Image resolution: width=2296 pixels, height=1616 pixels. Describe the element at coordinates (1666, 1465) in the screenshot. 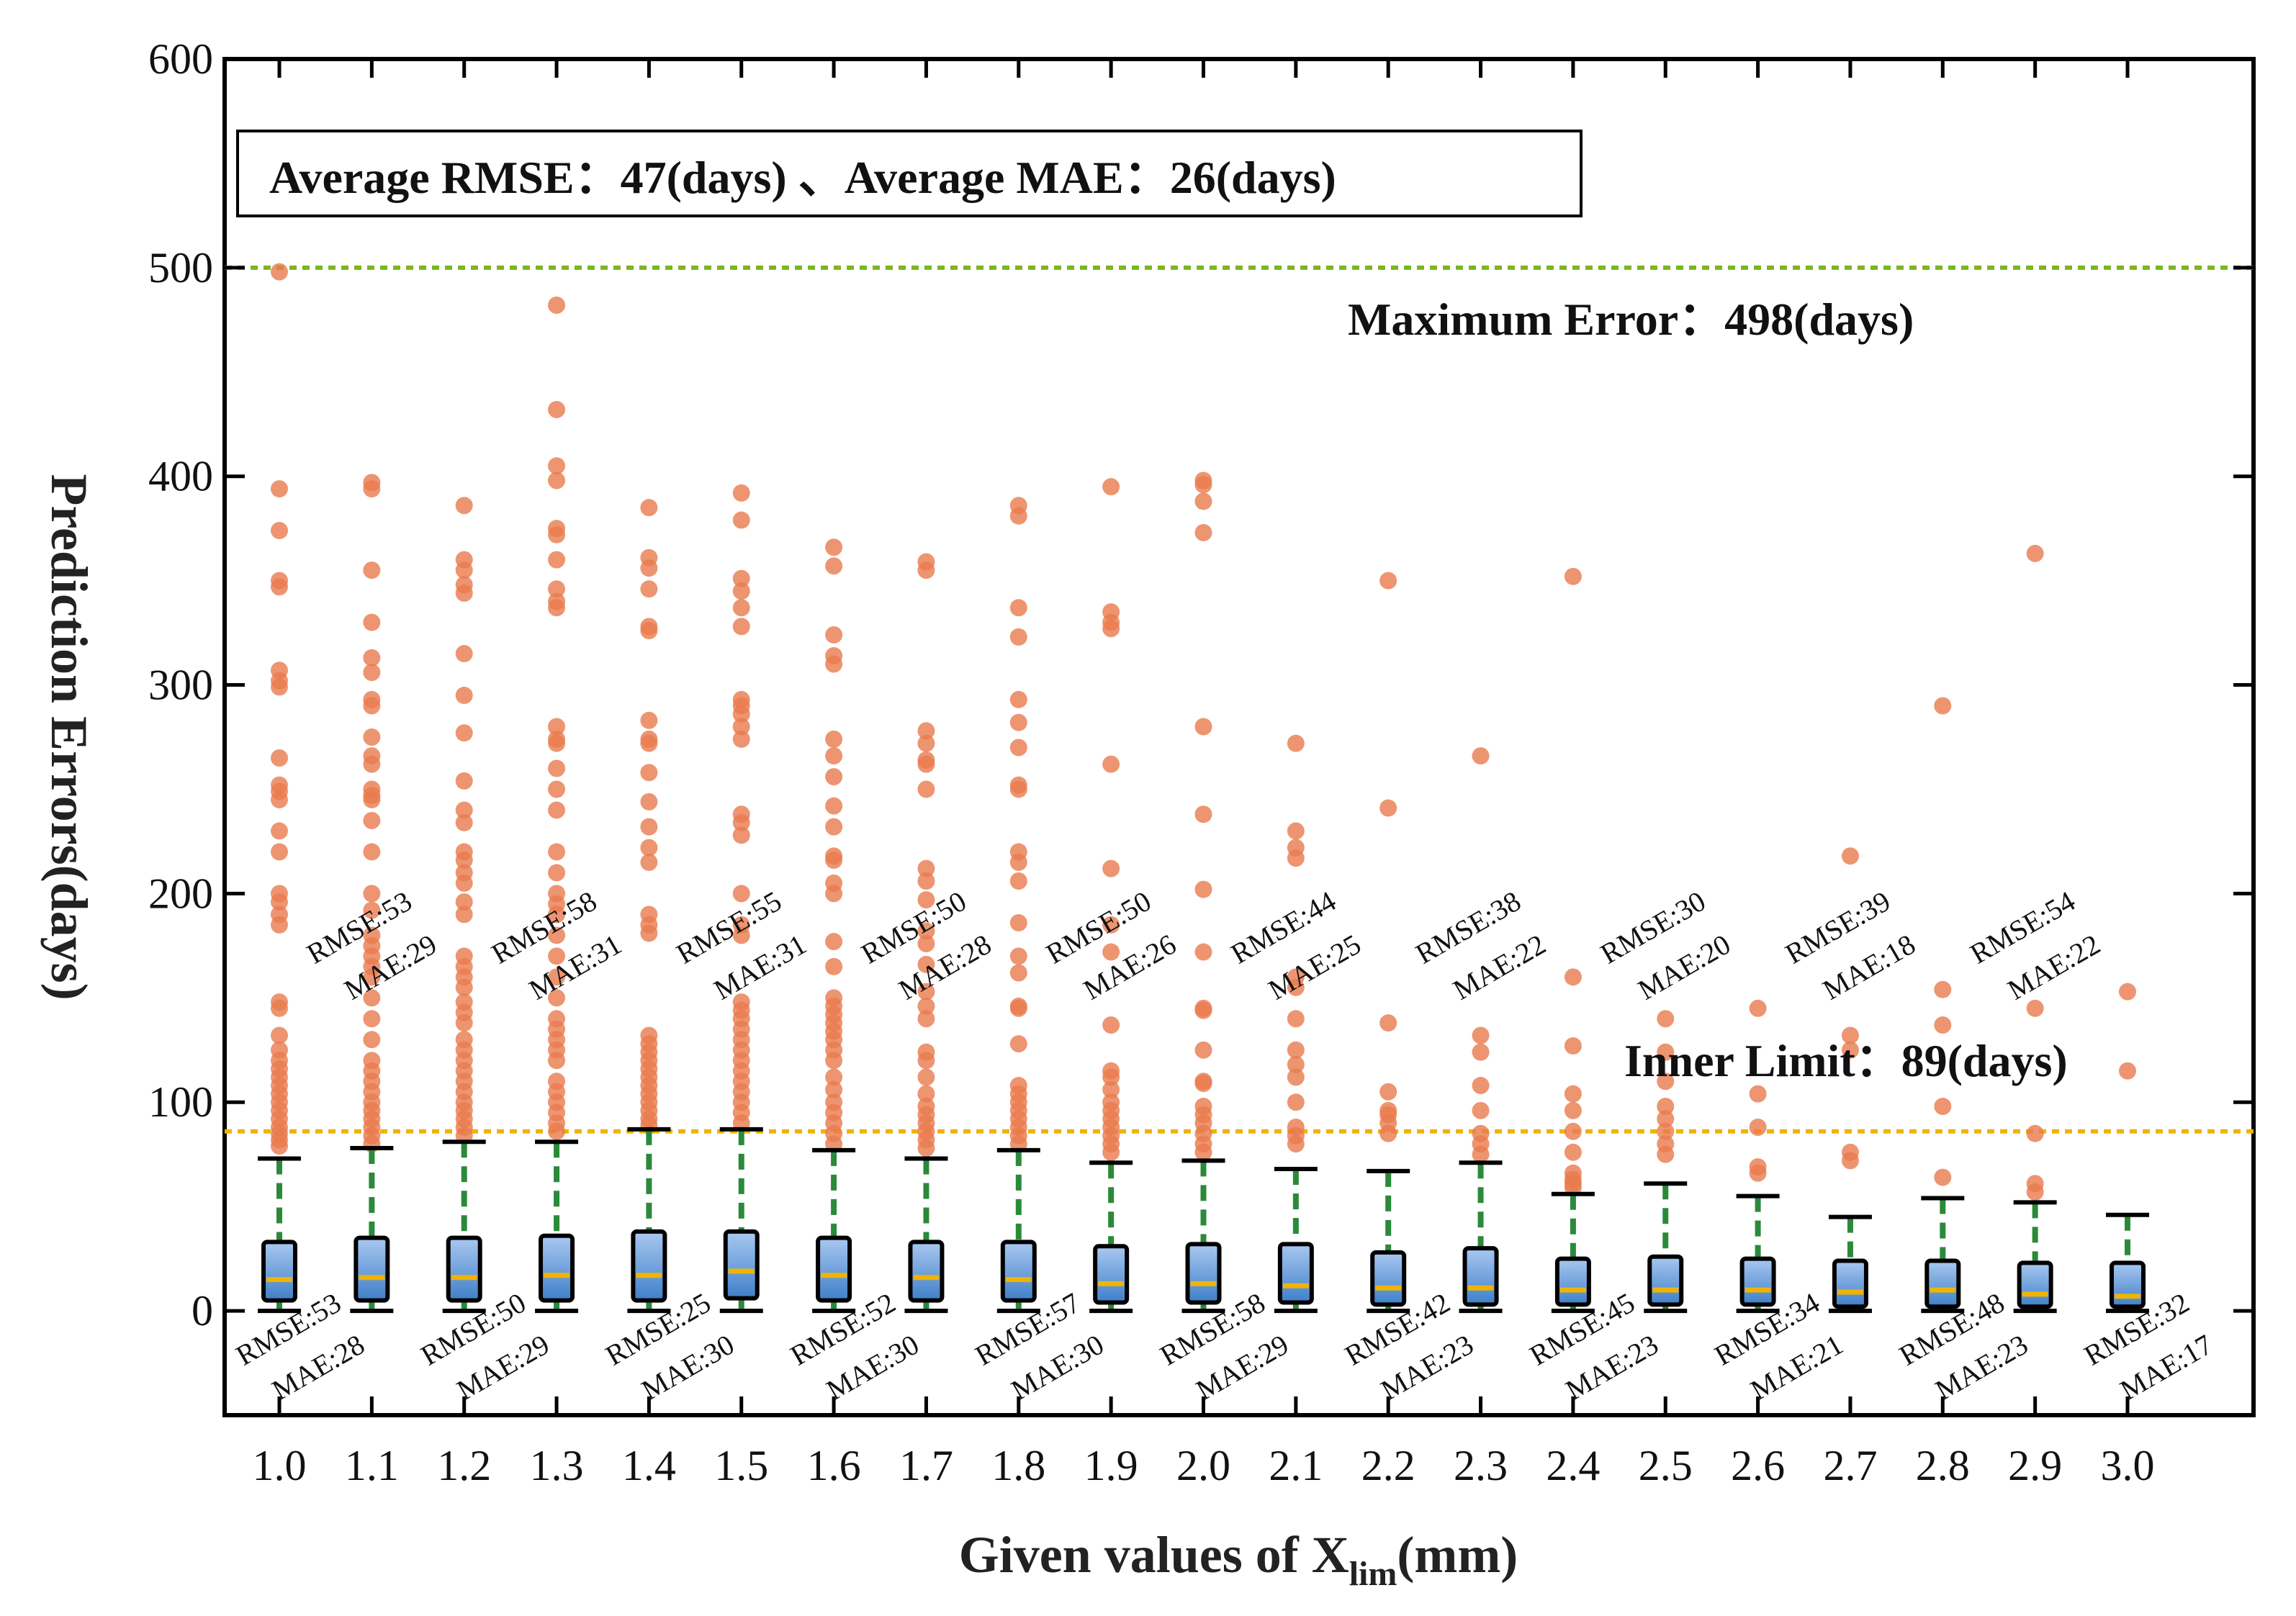

I see `x-tick-label: 2.5` at that location.